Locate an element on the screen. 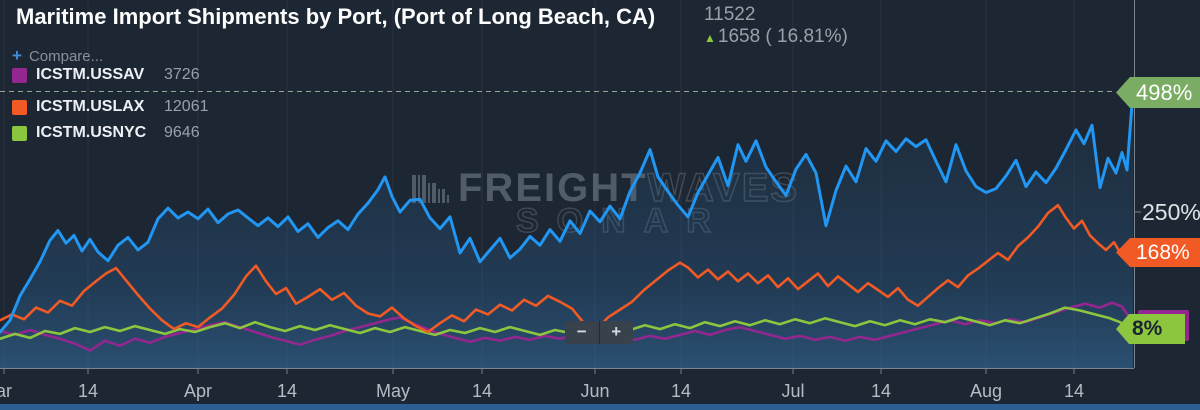 The image size is (1200, 410). legend-item-label: ICSTM.USLAX is located at coordinates (90, 106).